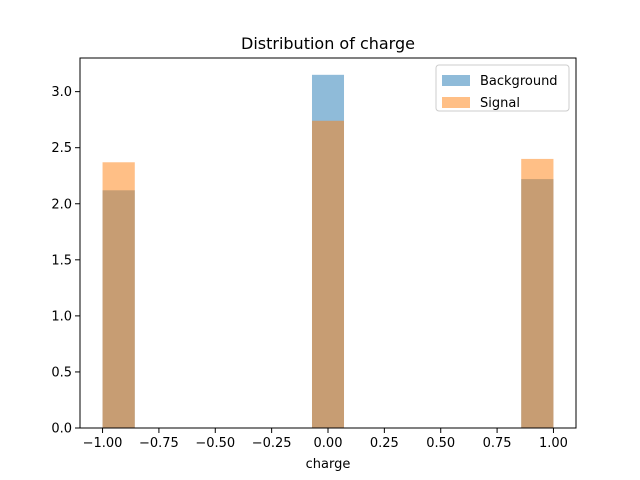 This screenshot has height=480, width=640. Describe the element at coordinates (272, 443) in the screenshot. I see `x-tick-label: −0.25` at that location.